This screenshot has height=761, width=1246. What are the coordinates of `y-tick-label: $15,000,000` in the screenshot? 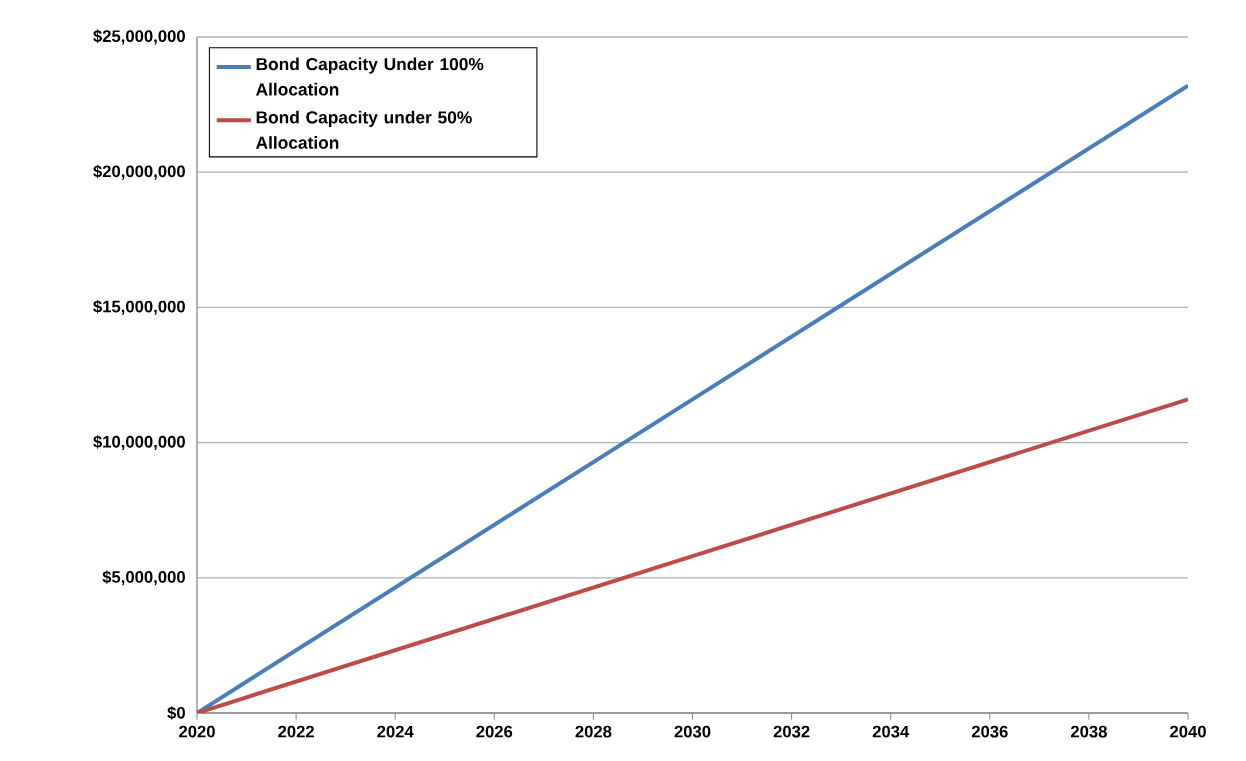 It's located at (139, 307).